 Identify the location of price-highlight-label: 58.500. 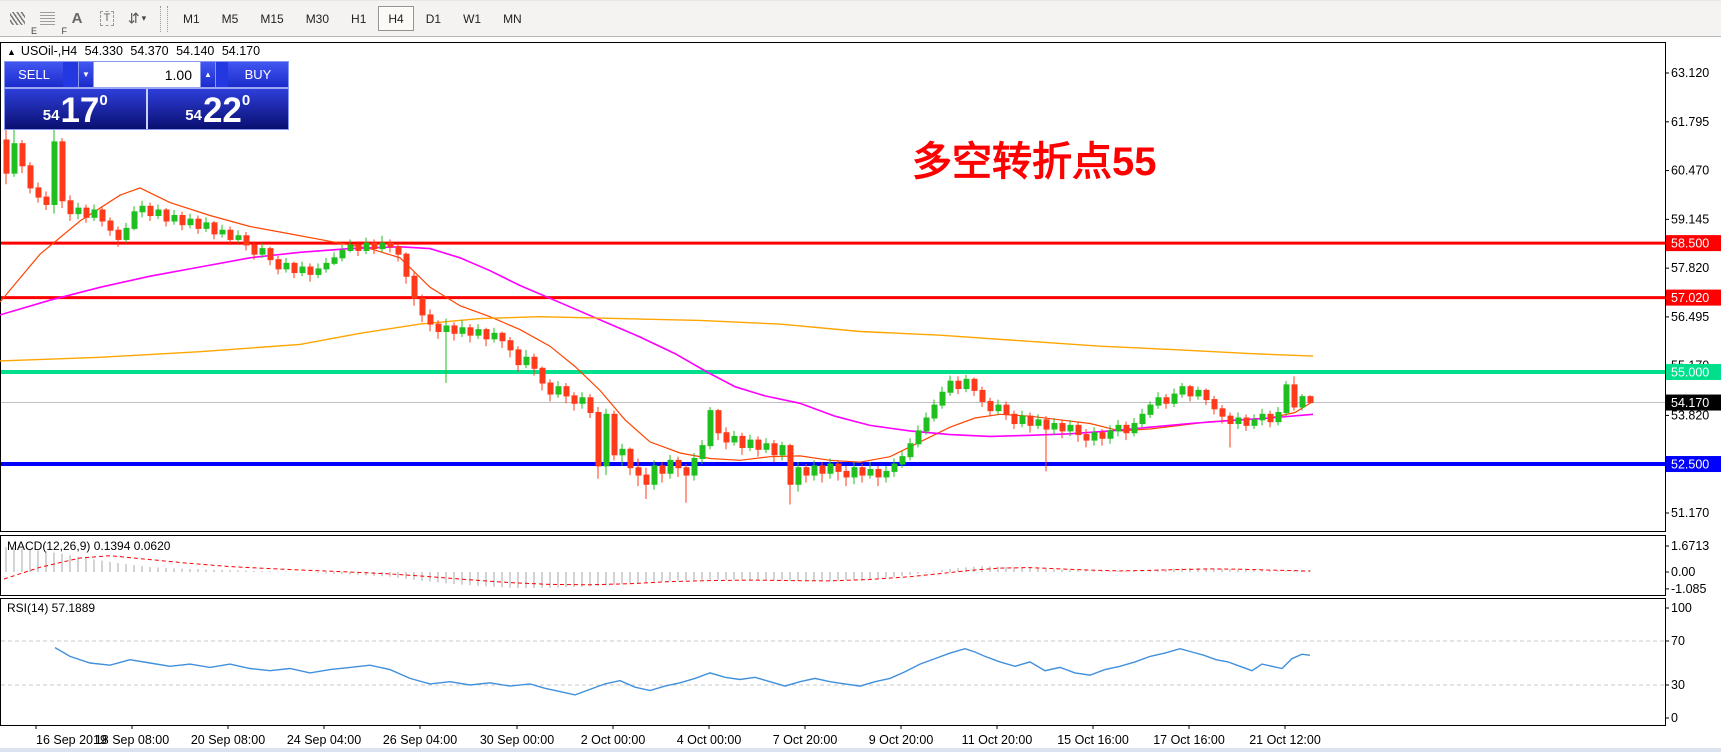
(1690, 244).